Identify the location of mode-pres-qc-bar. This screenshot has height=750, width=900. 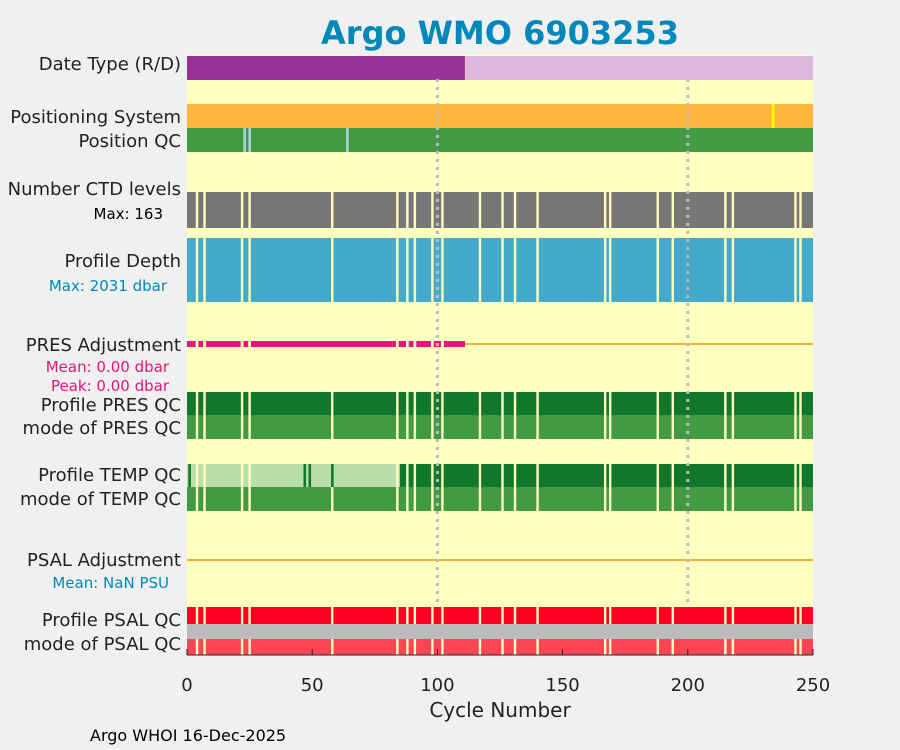
(500, 427).